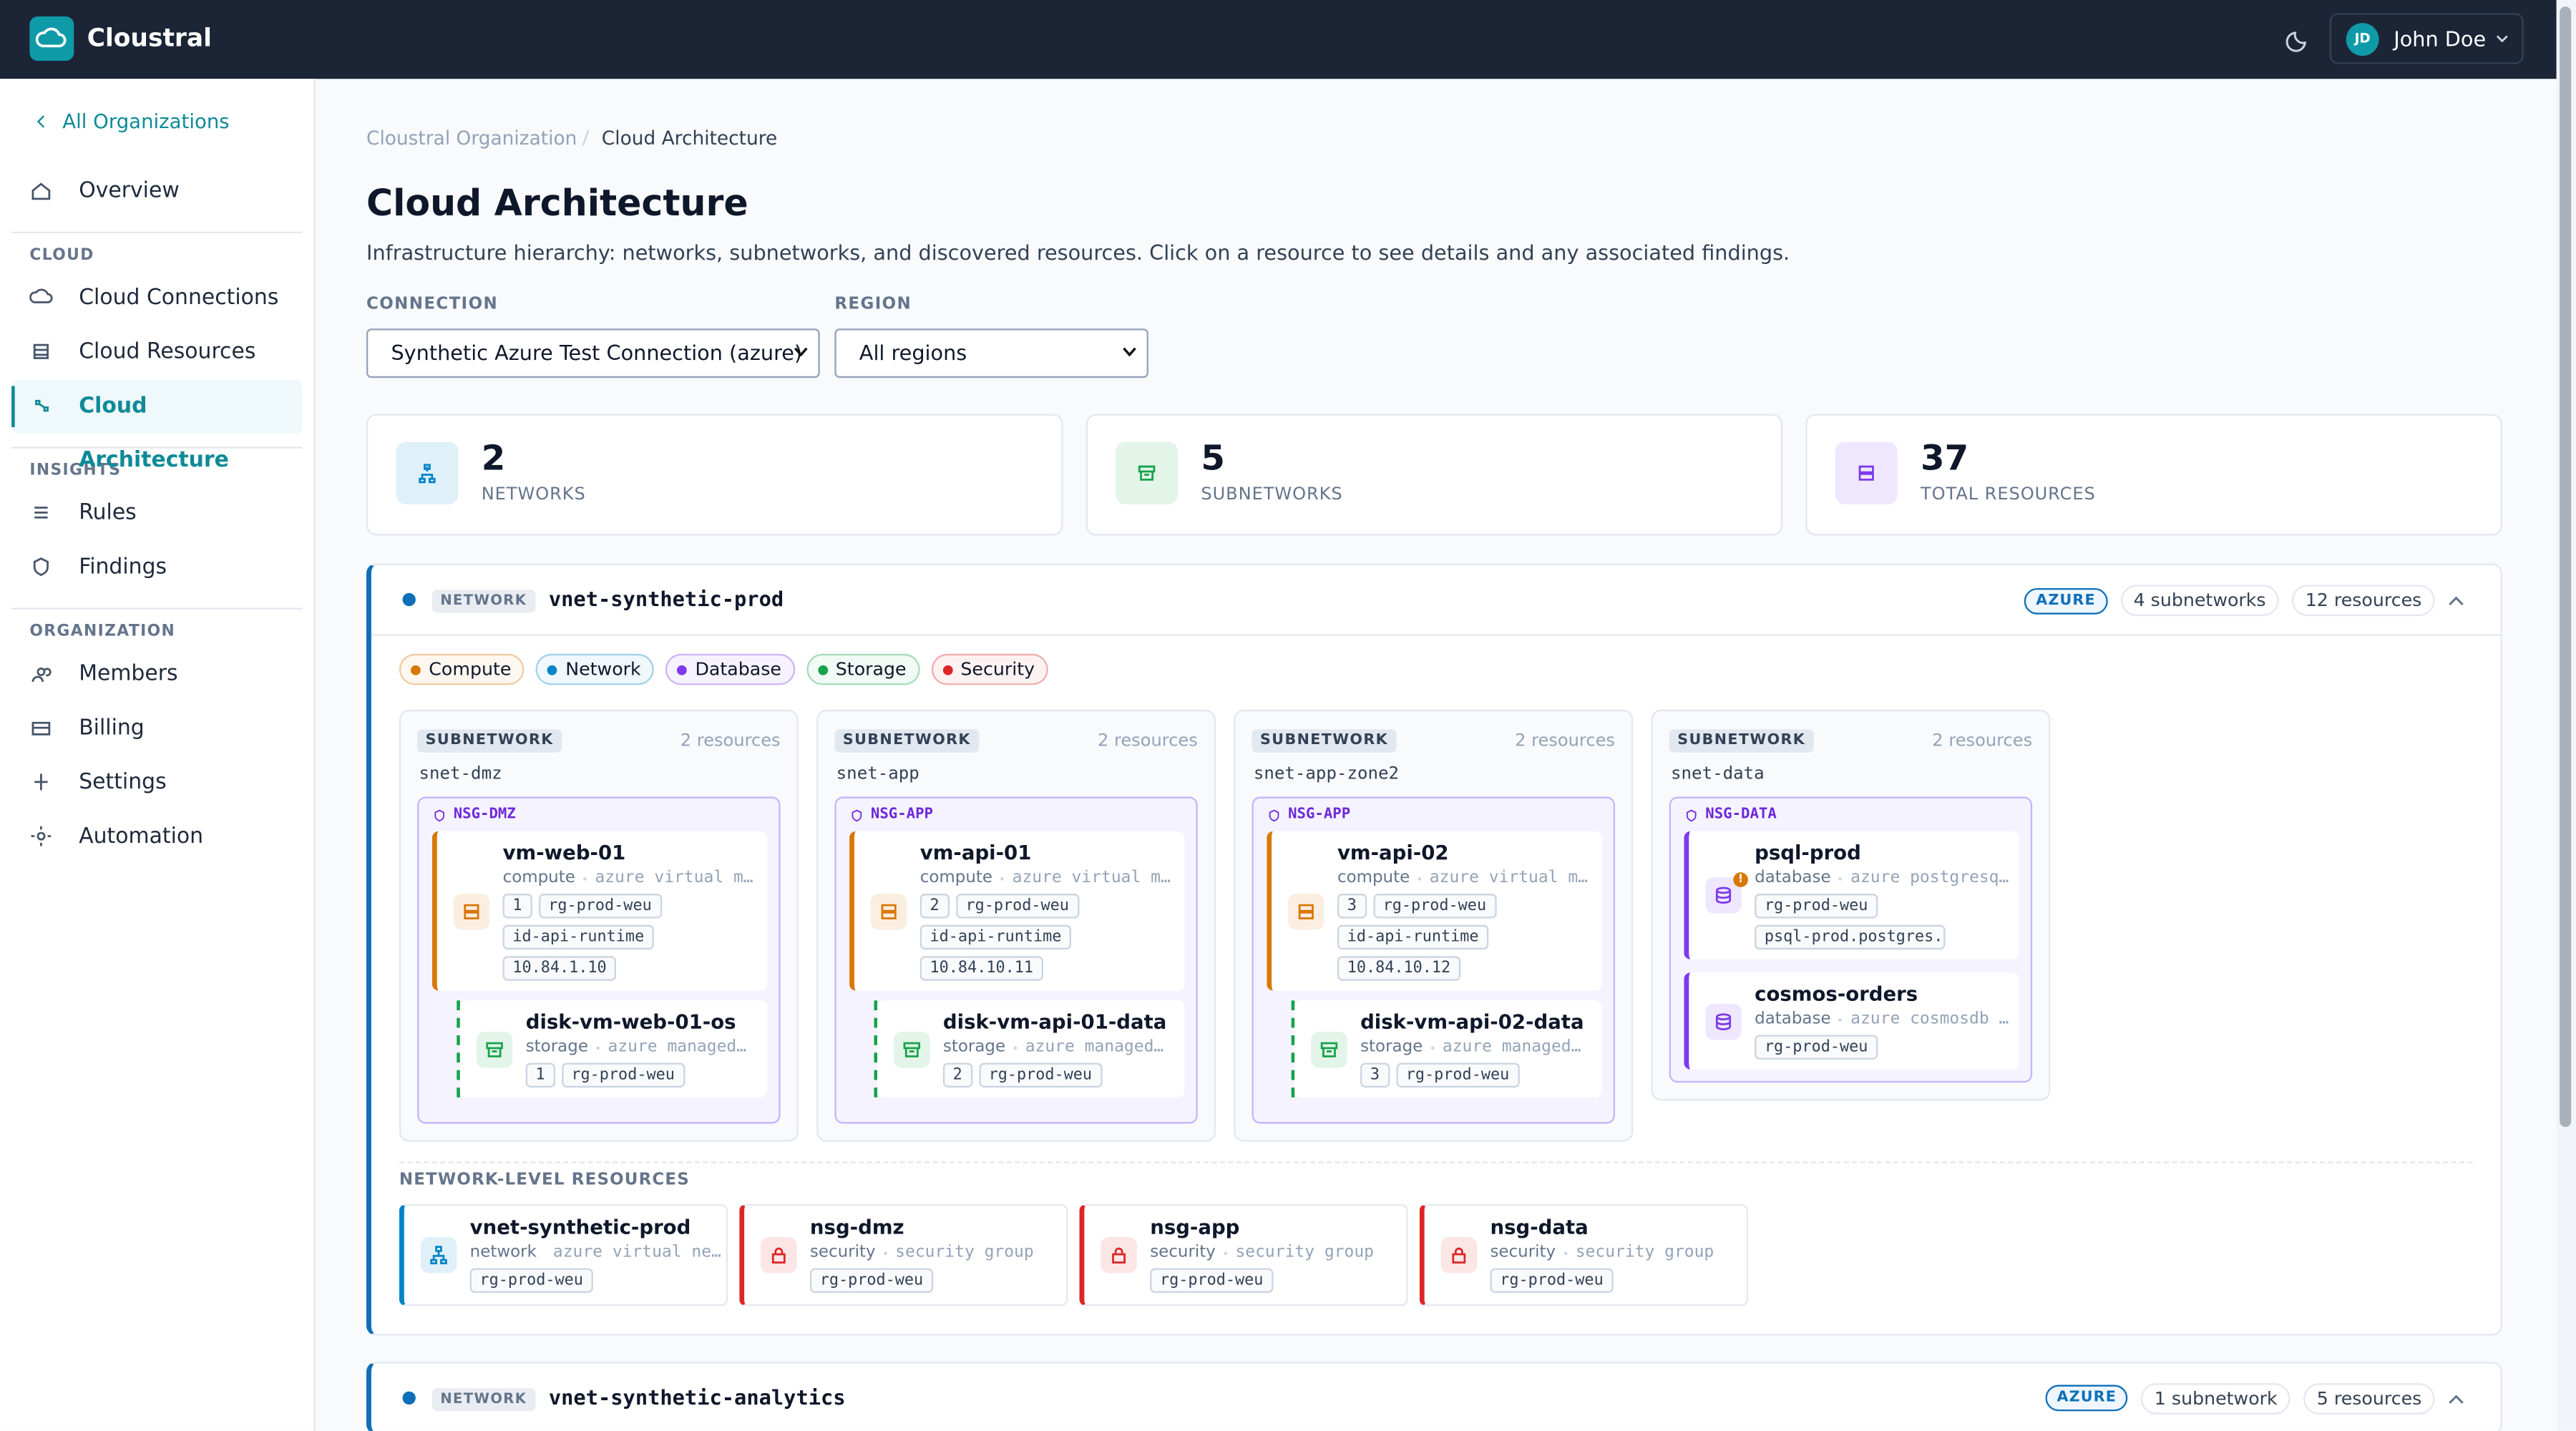  What do you see at coordinates (1183, 1253) in the screenshot?
I see `resource-kind: security` at bounding box center [1183, 1253].